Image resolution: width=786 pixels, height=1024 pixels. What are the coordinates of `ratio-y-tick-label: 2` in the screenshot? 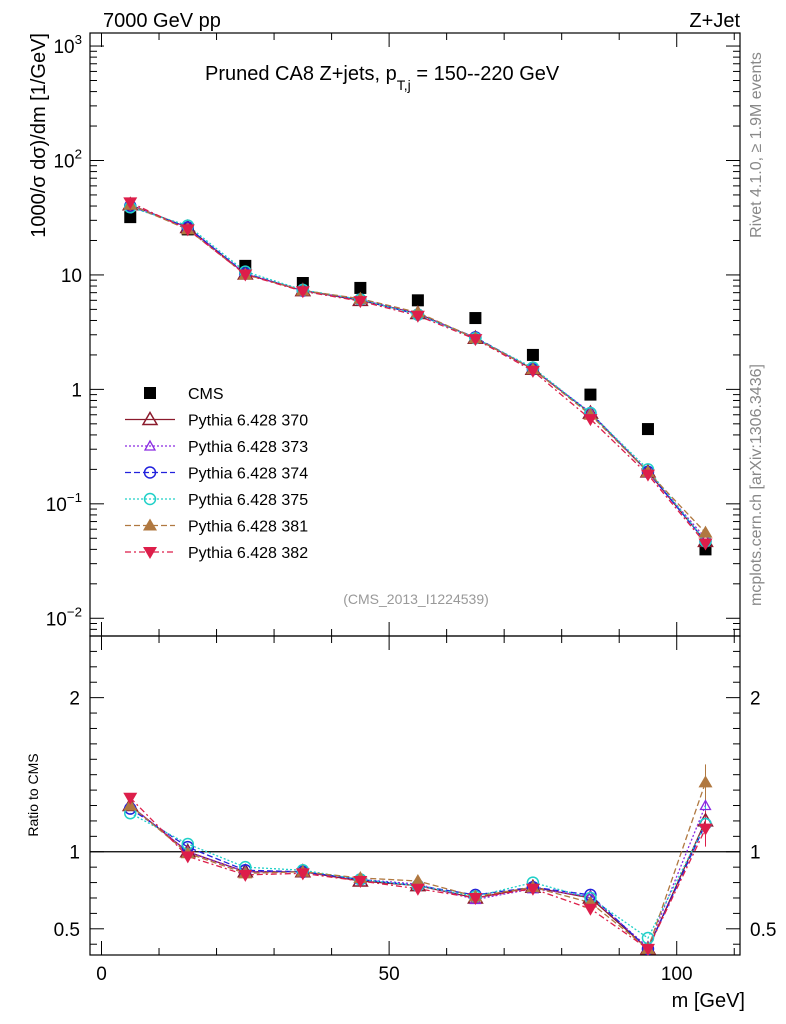 It's located at (74, 699).